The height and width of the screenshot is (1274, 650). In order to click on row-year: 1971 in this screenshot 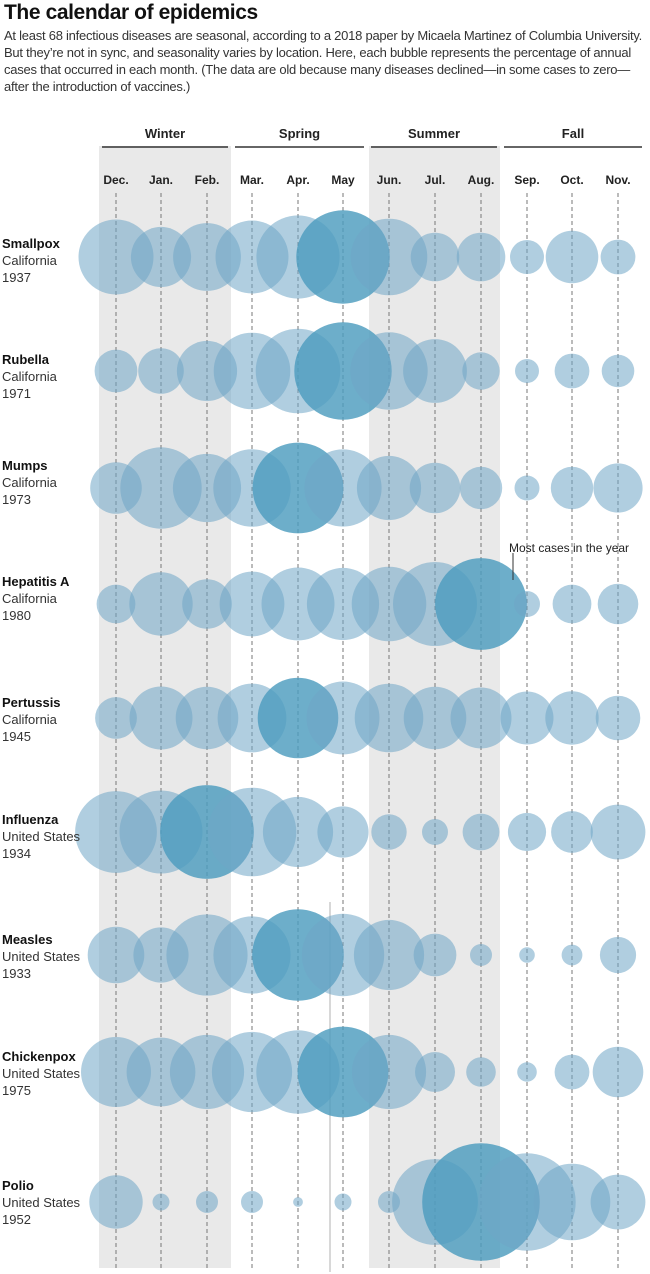, I will do `click(16, 393)`.